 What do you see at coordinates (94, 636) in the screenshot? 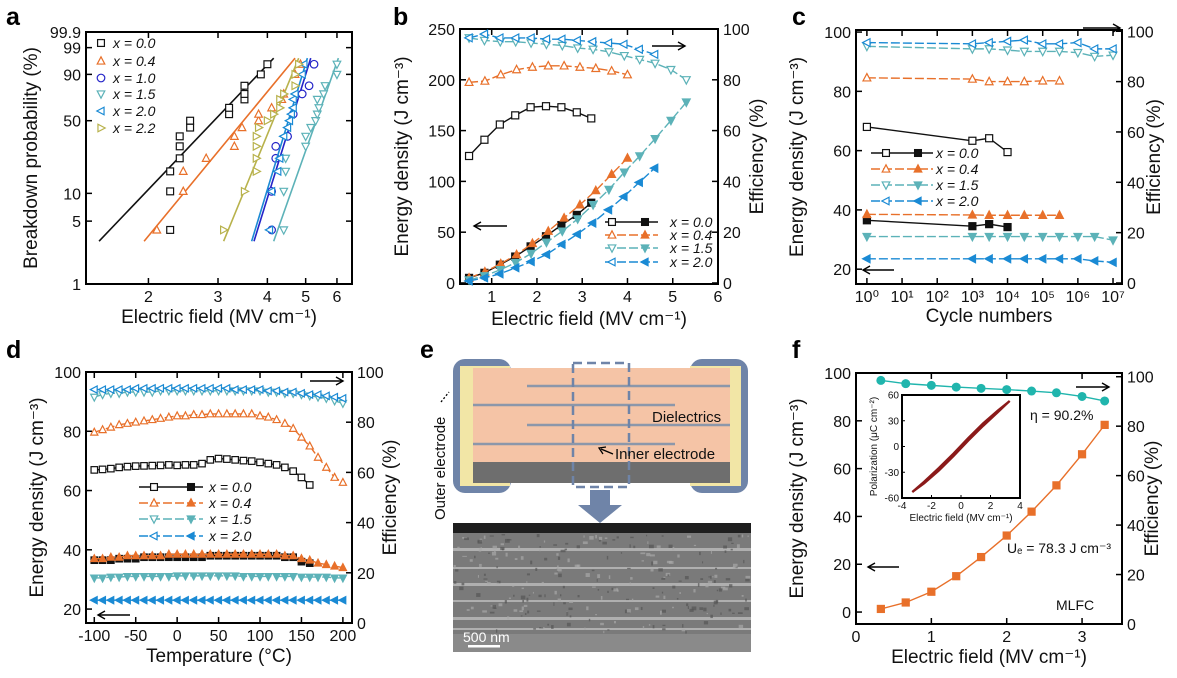
I see `x-tick-label: -100` at bounding box center [94, 636].